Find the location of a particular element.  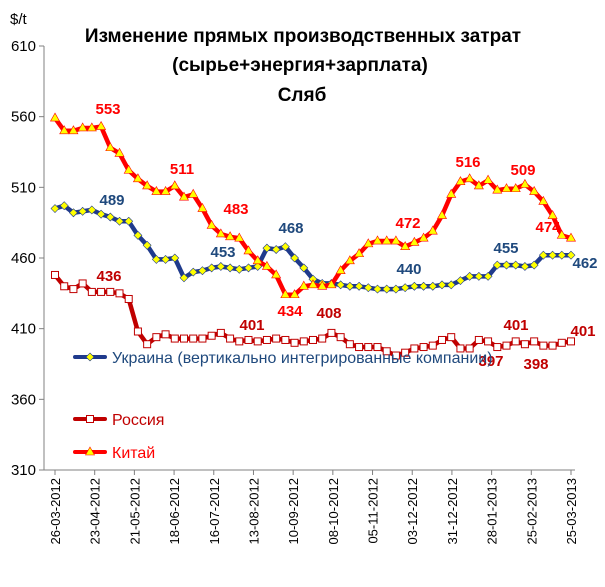

x-tick-label: 08-10-2012 is located at coordinates (333, 511).